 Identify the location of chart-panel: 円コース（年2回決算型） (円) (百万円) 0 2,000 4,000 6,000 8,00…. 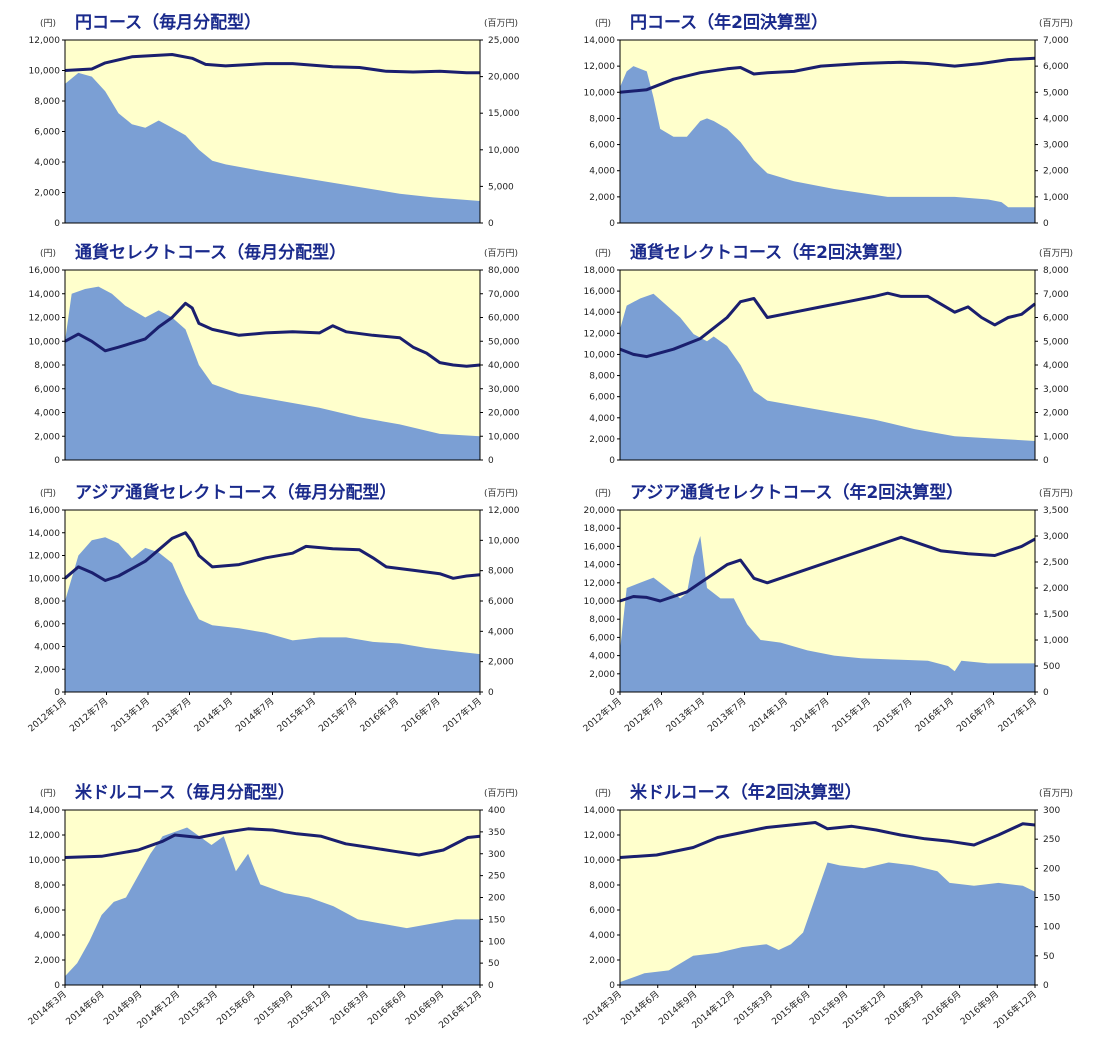
(832, 120).